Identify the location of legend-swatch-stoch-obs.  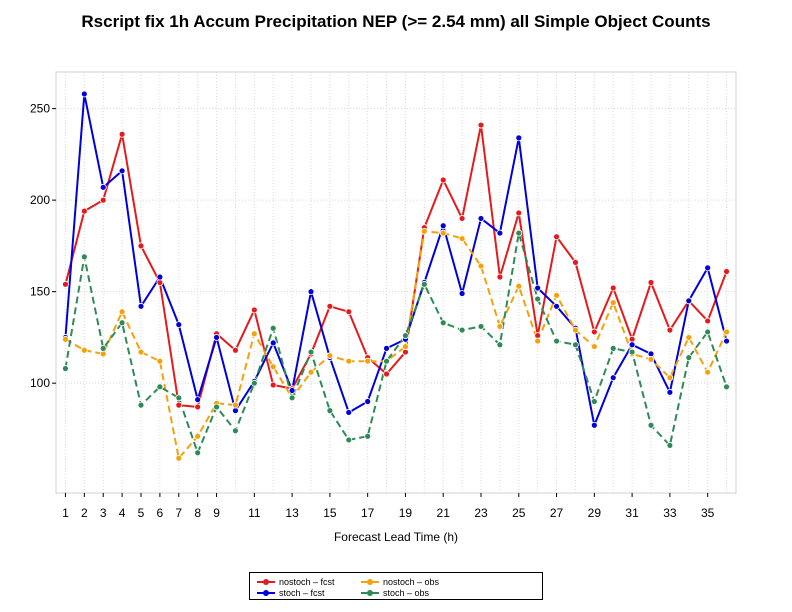
(370, 592).